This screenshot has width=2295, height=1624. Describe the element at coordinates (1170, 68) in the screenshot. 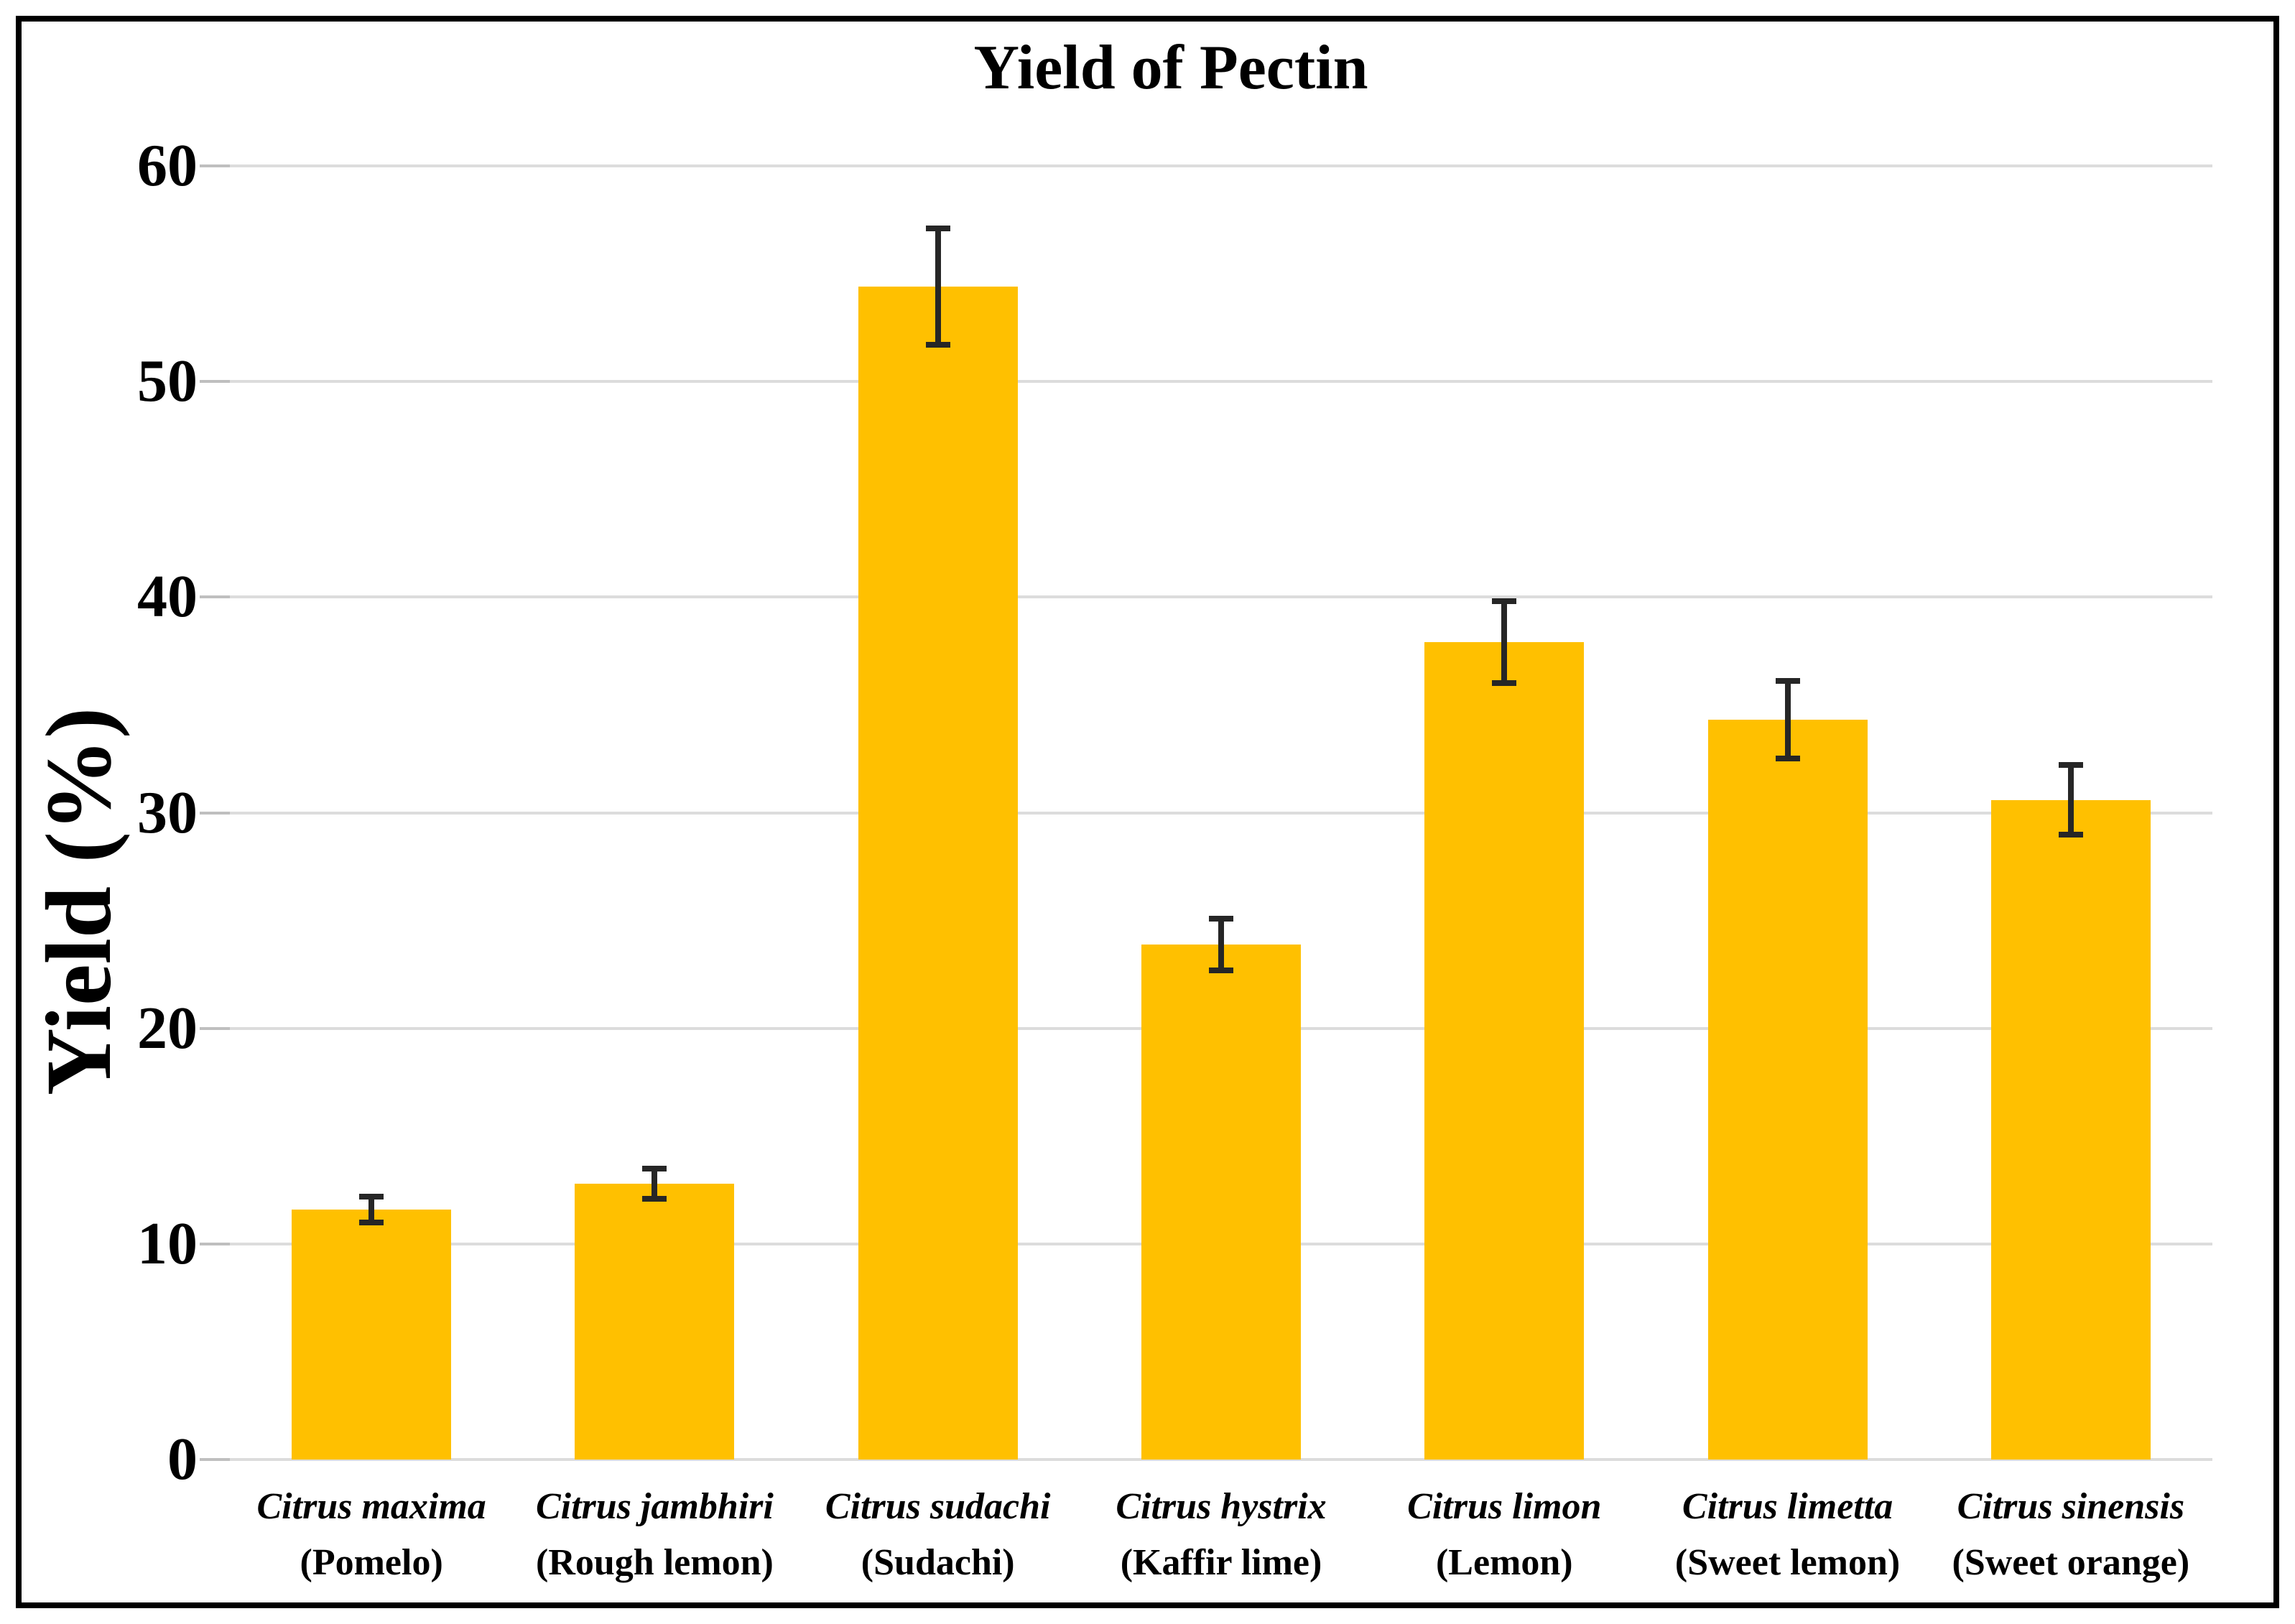

I see `chart-title: Yield of Pectin` at that location.